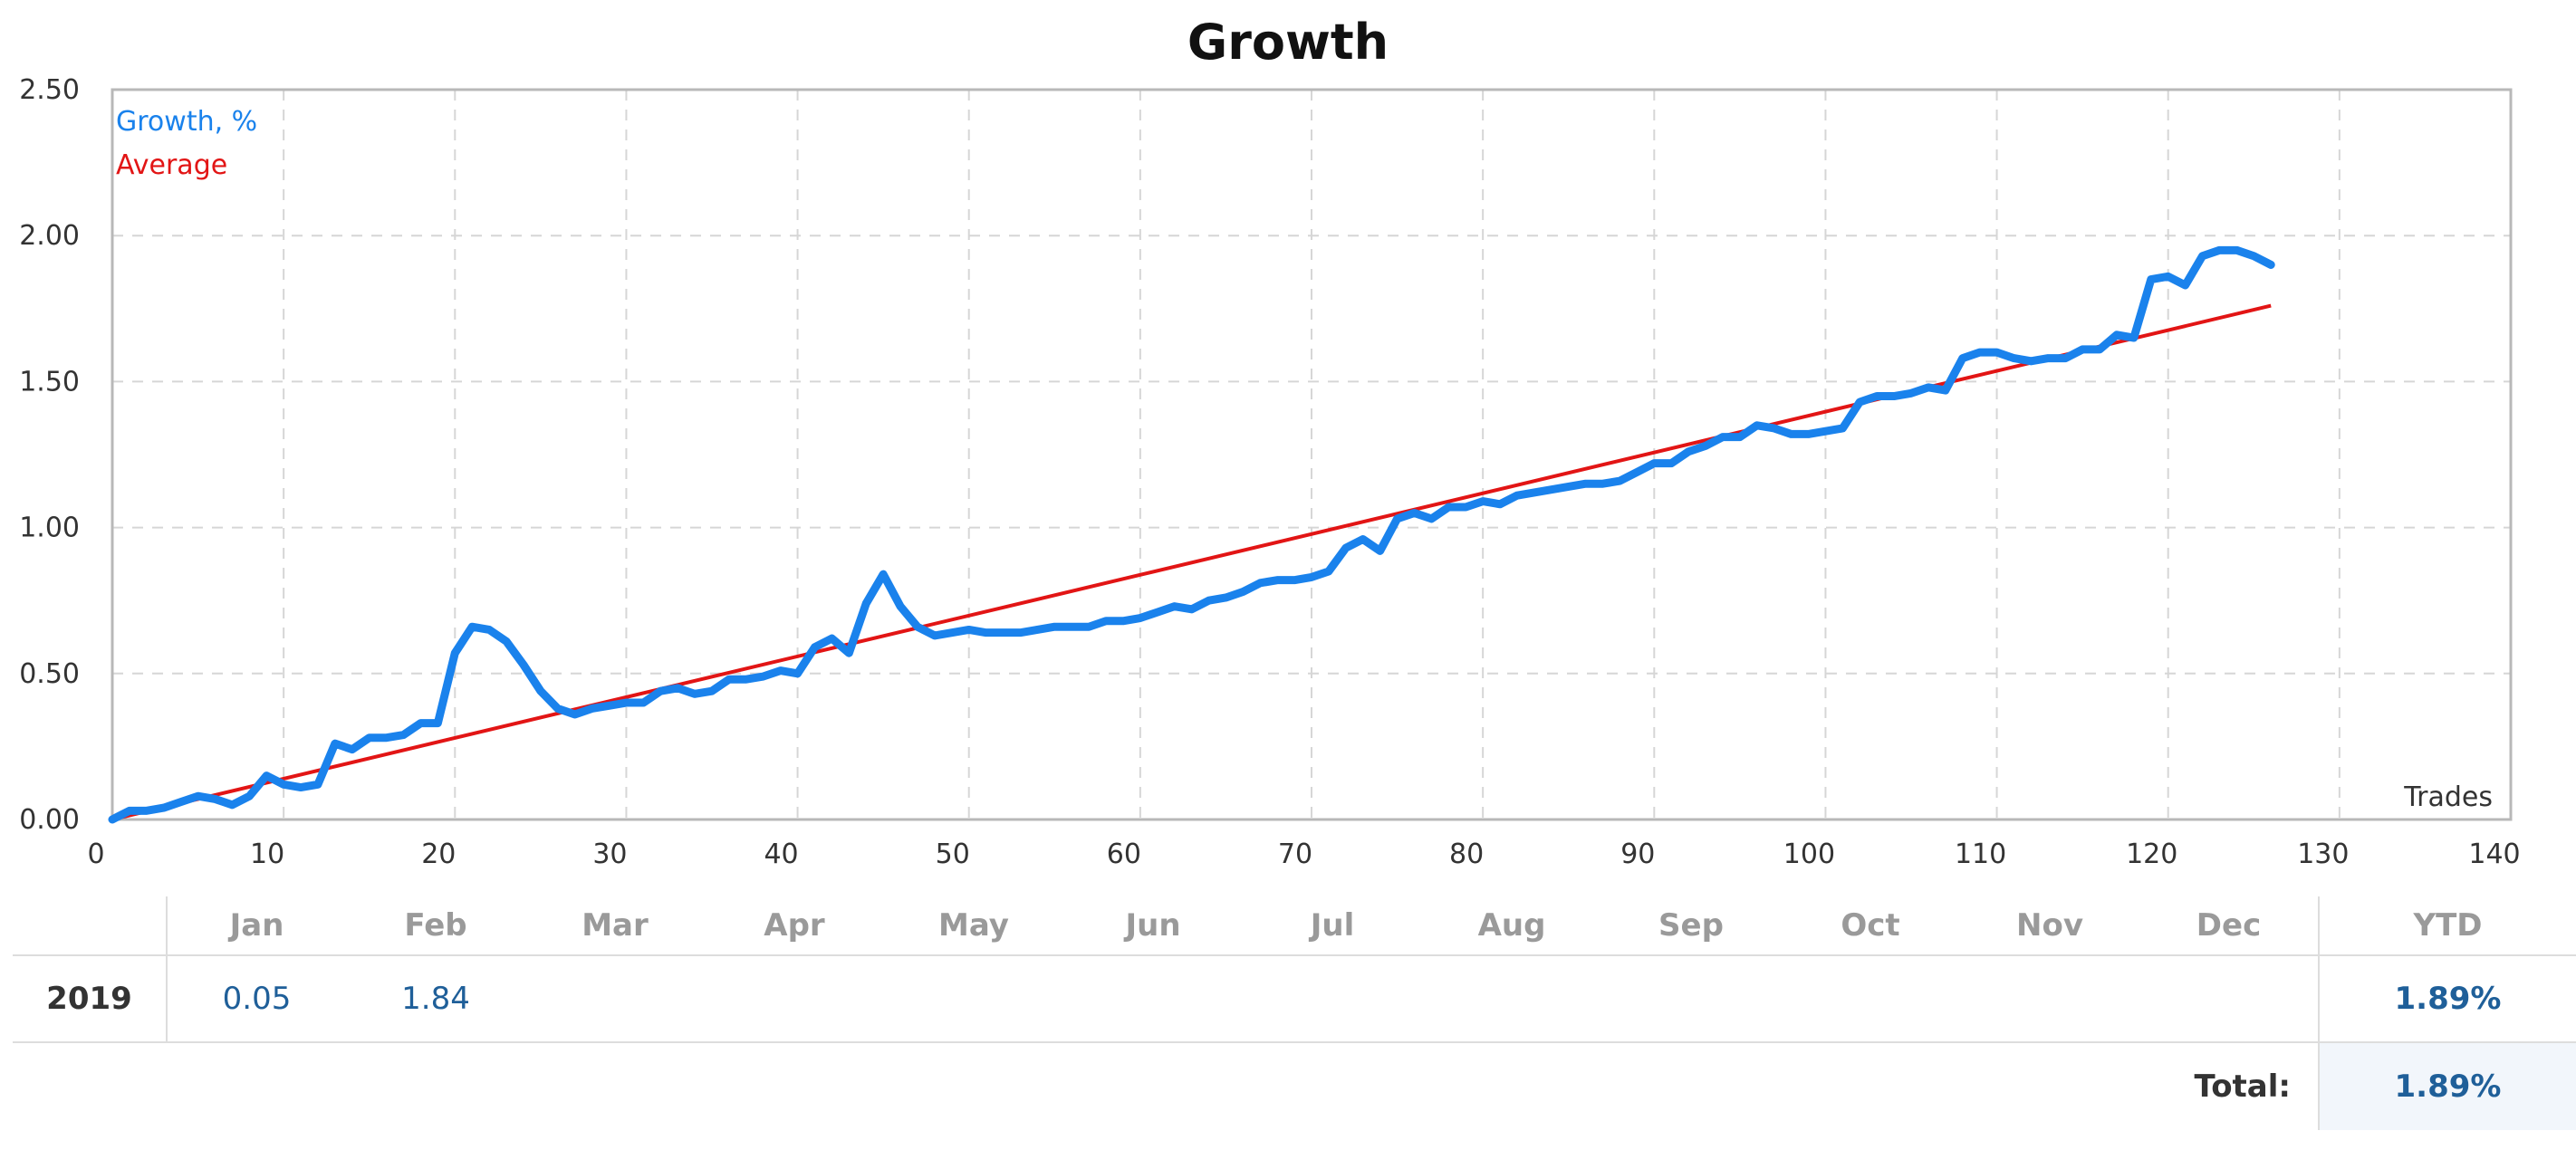 Image resolution: width=2576 pixels, height=1150 pixels. What do you see at coordinates (1466, 854) in the screenshot?
I see `x-tick-label: 80` at bounding box center [1466, 854].